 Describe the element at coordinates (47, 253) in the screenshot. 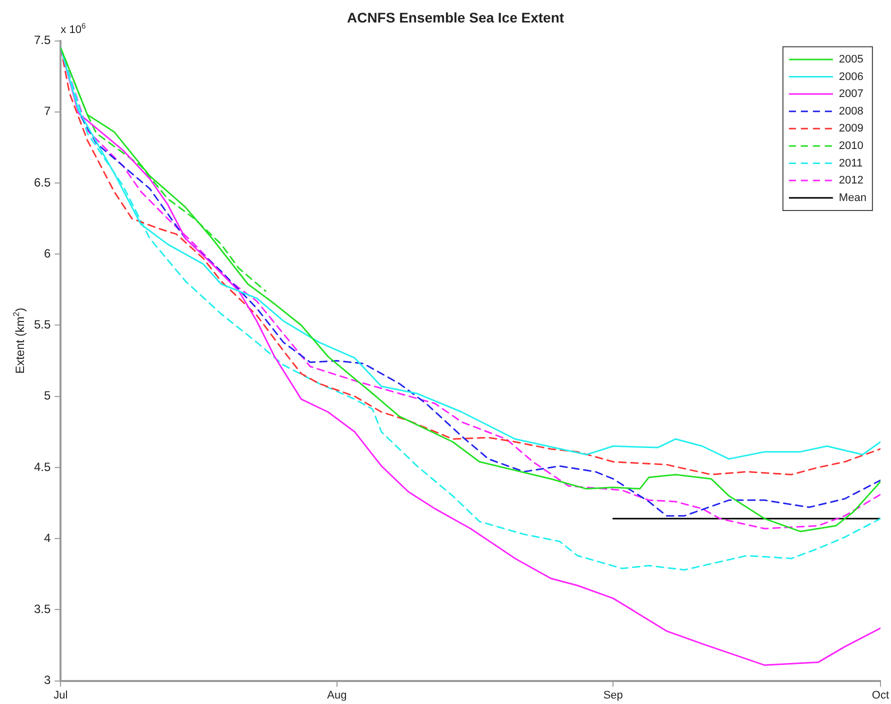

I see `y-tick-label: 6` at that location.